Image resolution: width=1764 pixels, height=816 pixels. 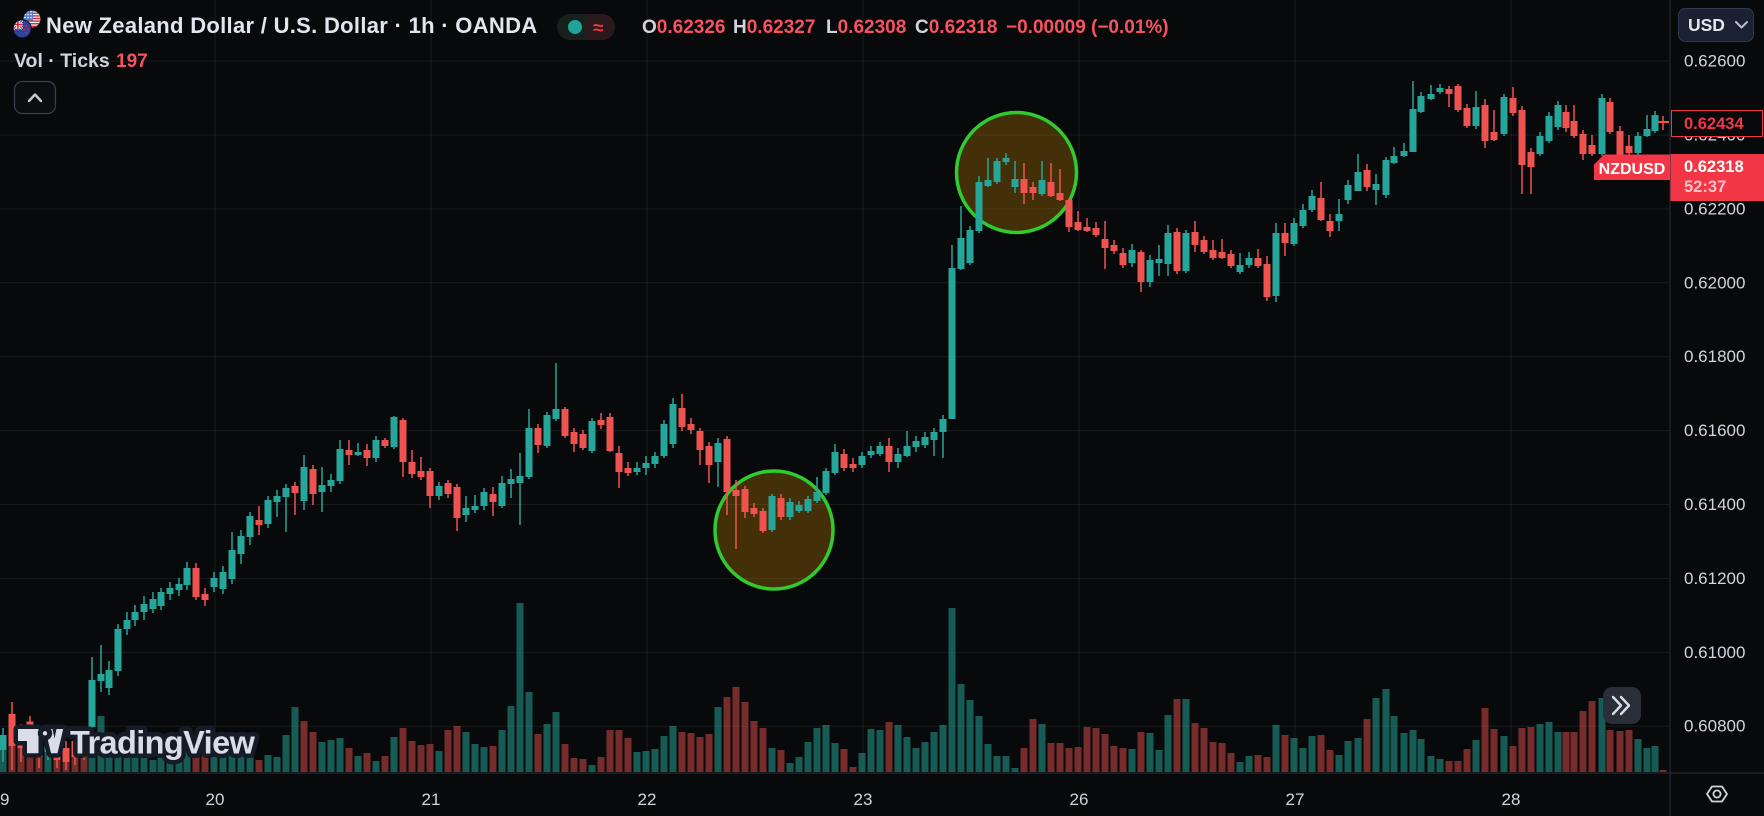 What do you see at coordinates (4, 799) in the screenshot?
I see `svg-text: 9` at bounding box center [4, 799].